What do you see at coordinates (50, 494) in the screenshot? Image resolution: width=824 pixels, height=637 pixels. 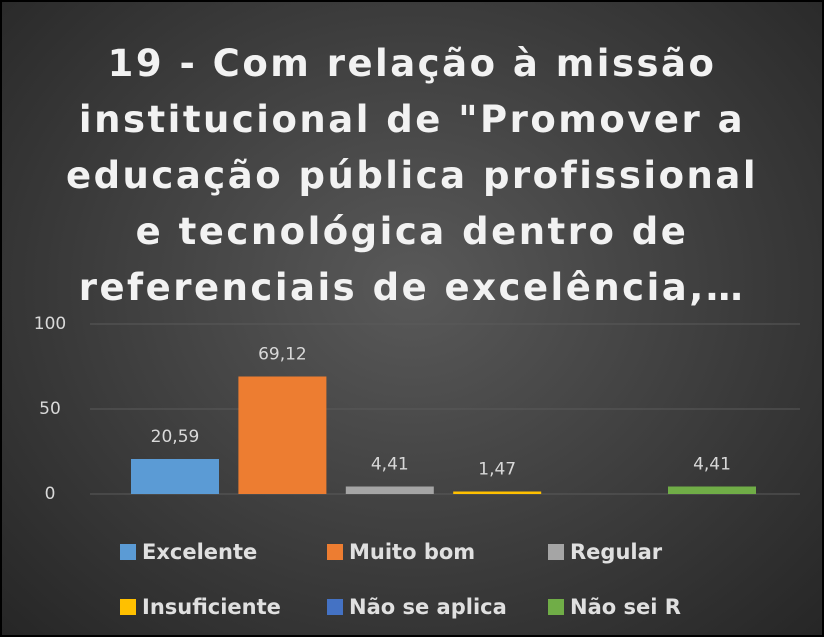 I see `y-tick-label: 0` at bounding box center [50, 494].